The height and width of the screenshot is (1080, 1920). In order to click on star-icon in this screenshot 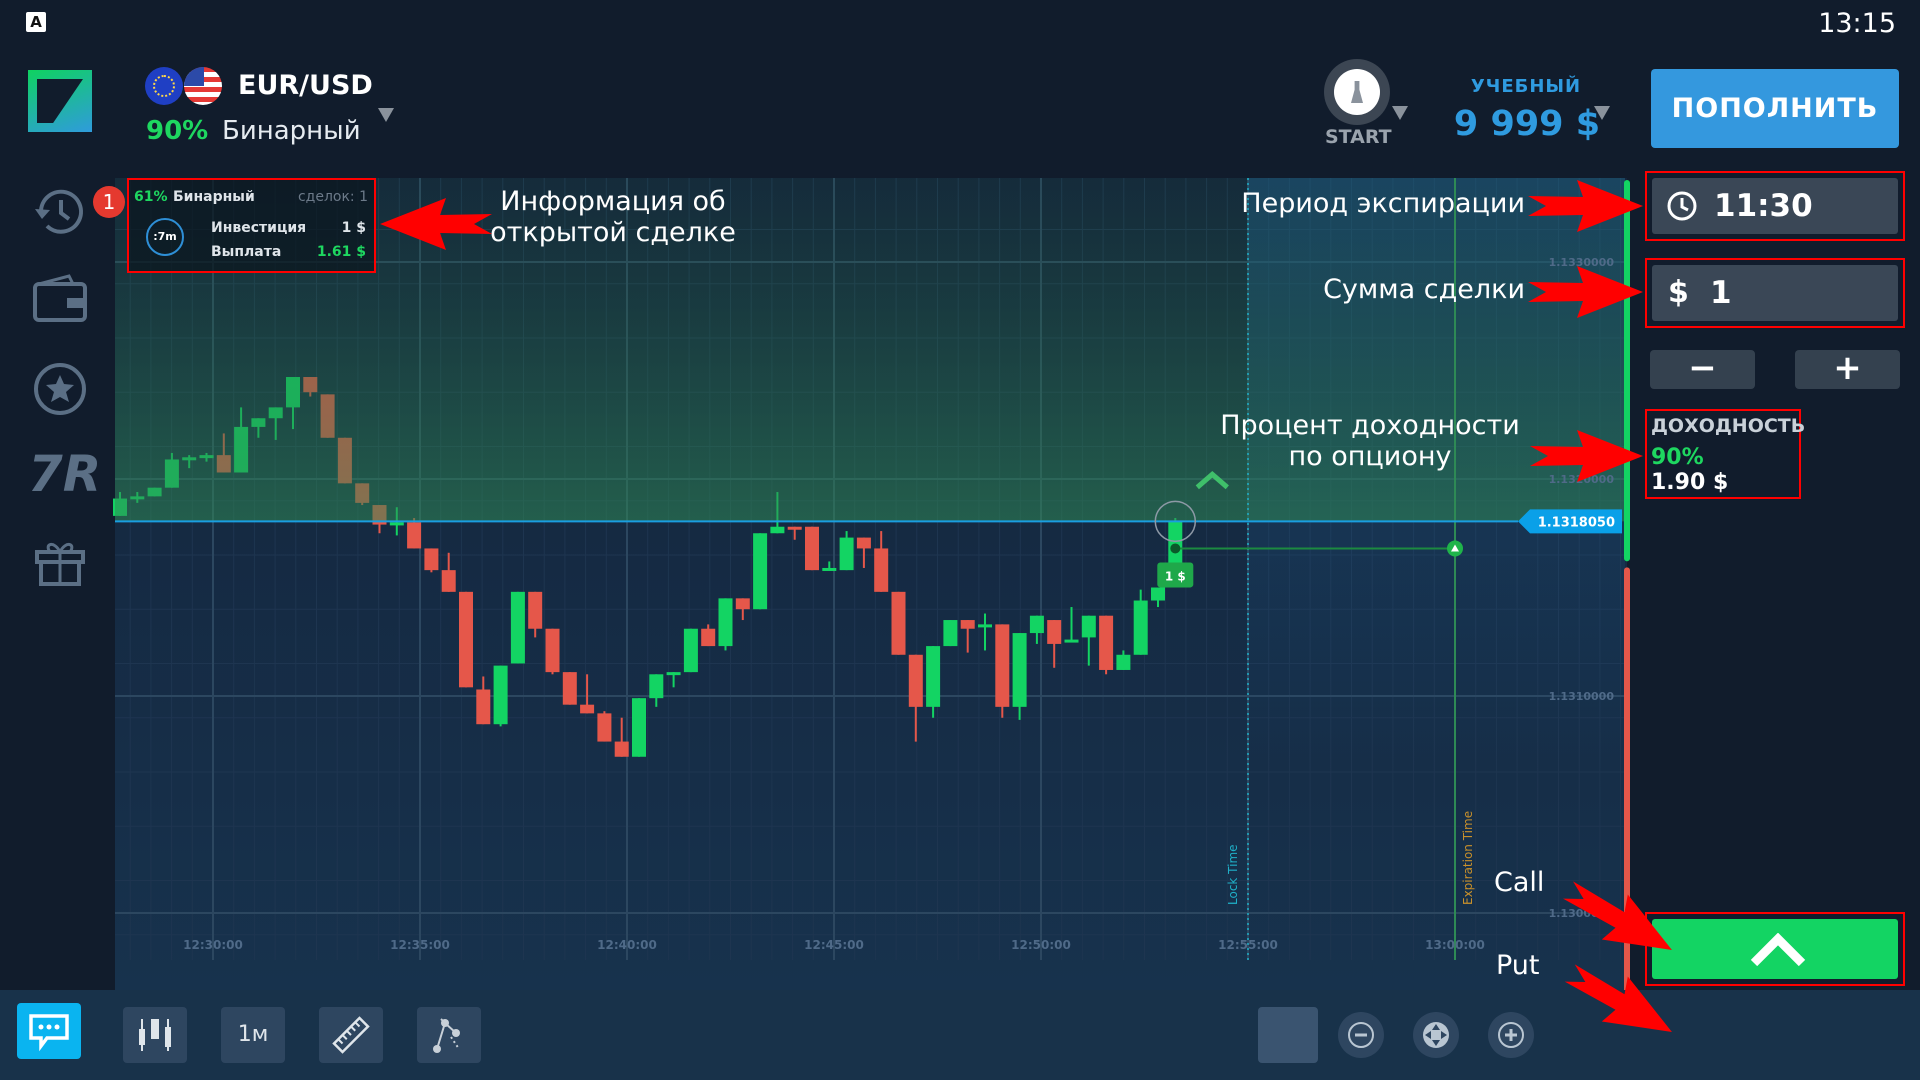, I will do `click(60, 389)`.